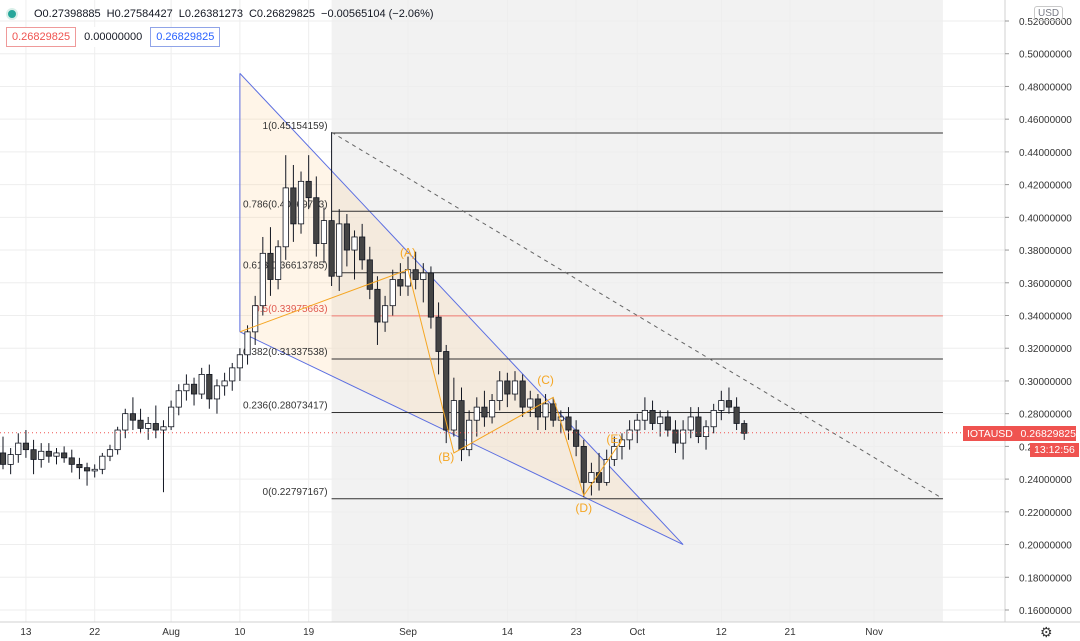  What do you see at coordinates (431, 383) in the screenshot?
I see `elliott-wave-path` at bounding box center [431, 383].